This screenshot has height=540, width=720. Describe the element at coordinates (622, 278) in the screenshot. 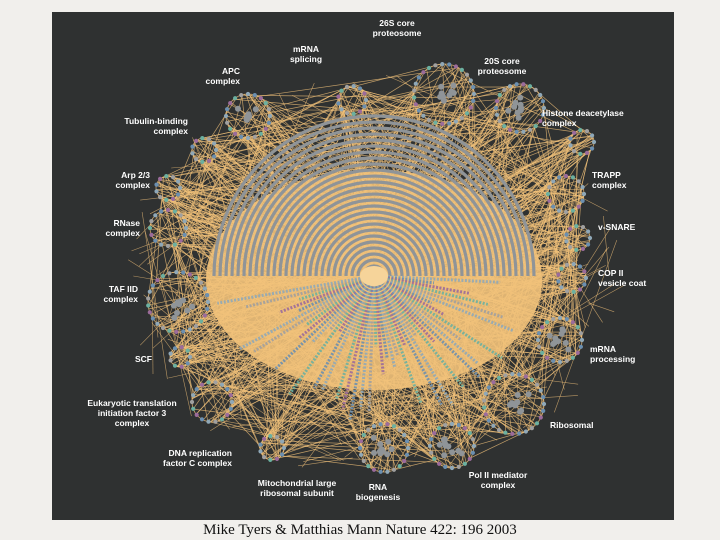

I see `label-cop-ii: COP II vesicle coat` at that location.